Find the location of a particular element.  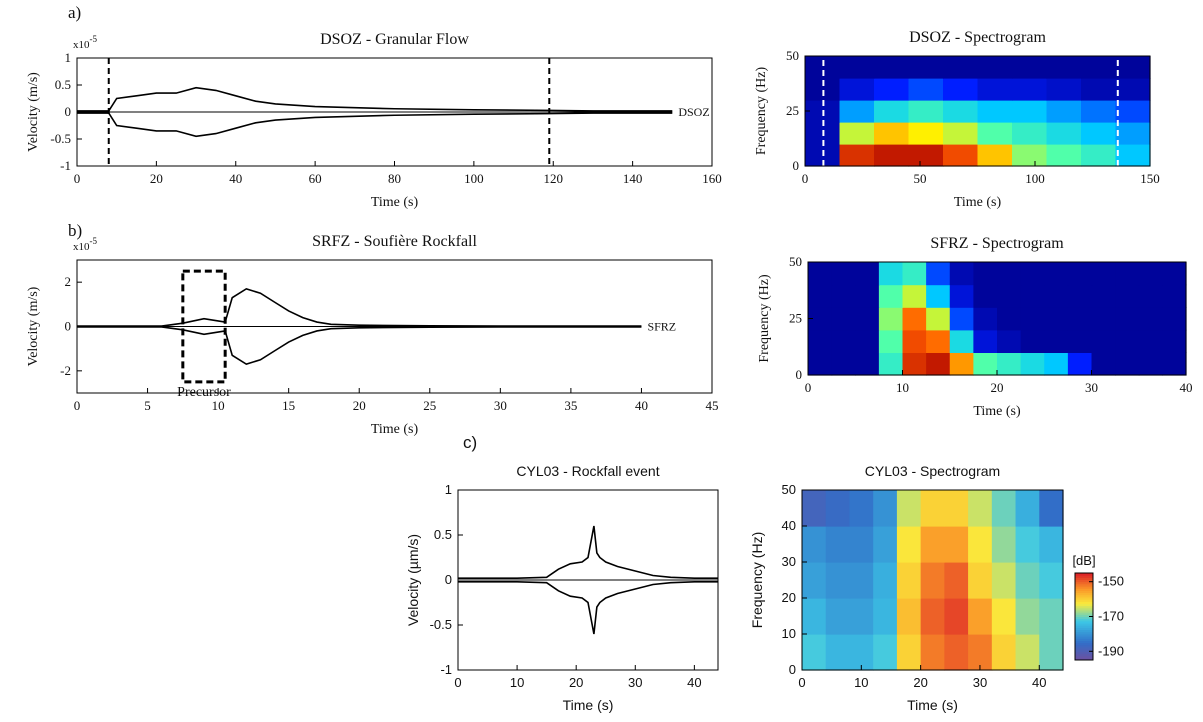

y-tick-label: -1 is located at coordinates (446, 669).